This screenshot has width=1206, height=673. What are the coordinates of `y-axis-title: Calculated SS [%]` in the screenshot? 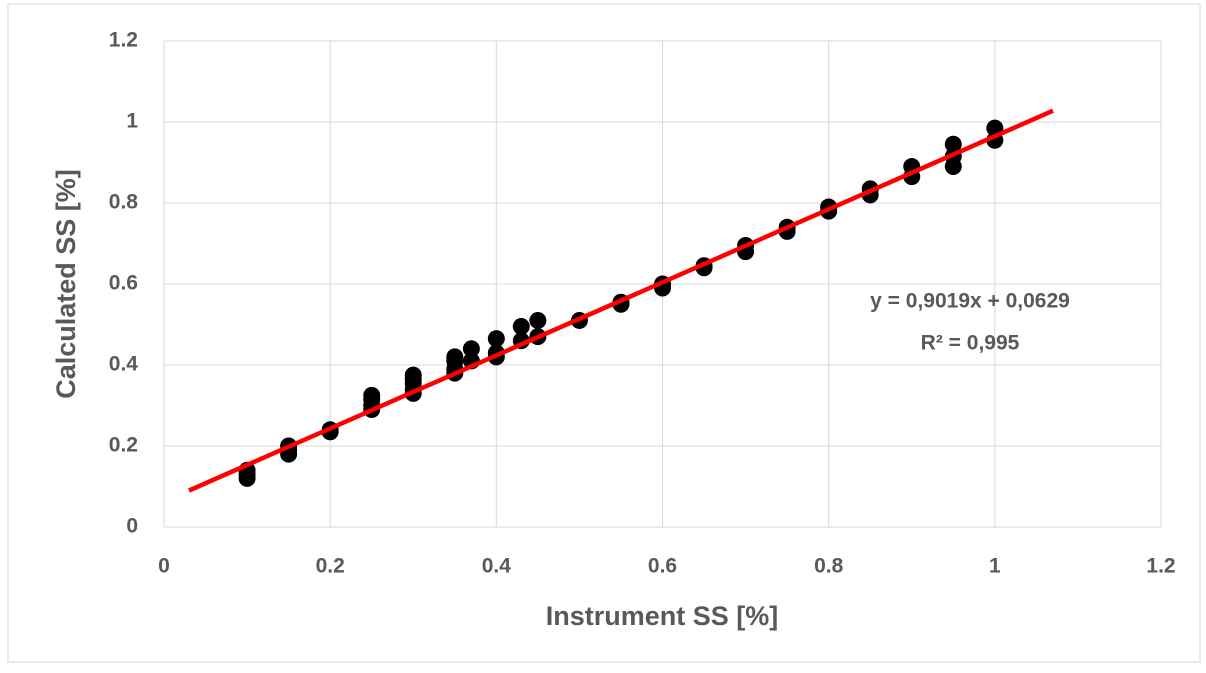 It's located at (66, 284).